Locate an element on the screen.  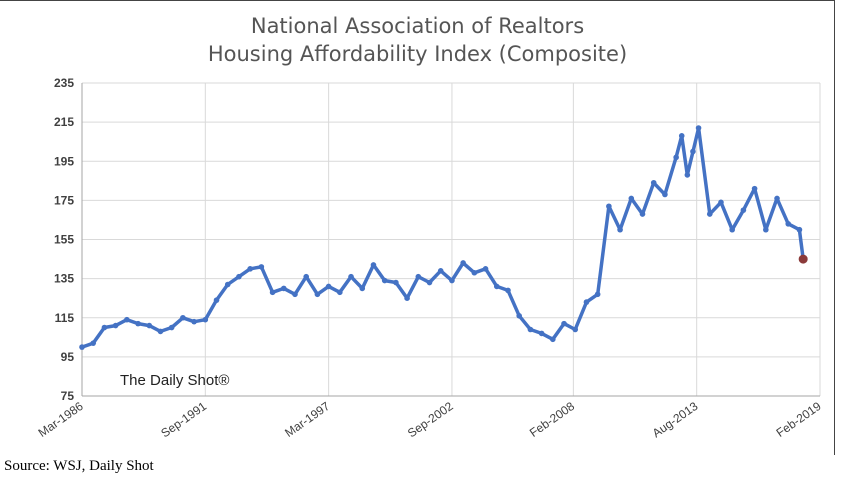
y-tick-label: 75 is located at coordinates (68, 396).